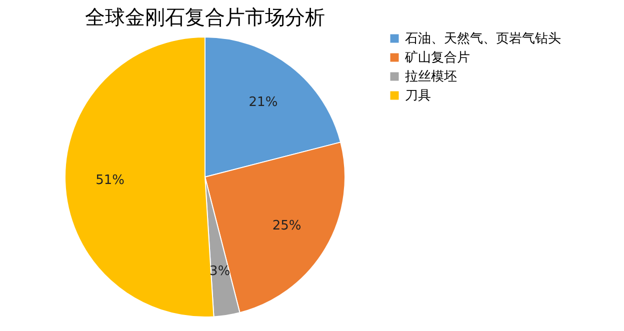  What do you see at coordinates (263, 102) in the screenshot?
I see `data-label: 21%` at bounding box center [263, 102].